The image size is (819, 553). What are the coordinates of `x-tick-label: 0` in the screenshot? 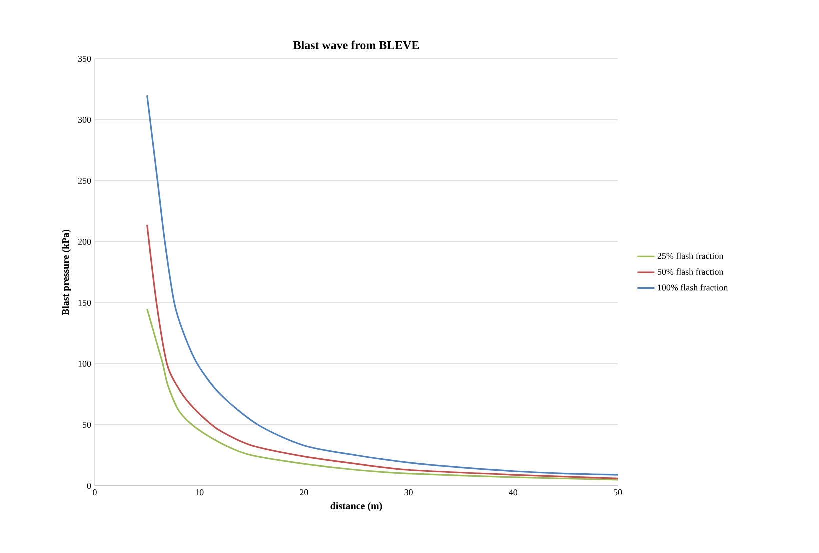 It's located at (95, 493).